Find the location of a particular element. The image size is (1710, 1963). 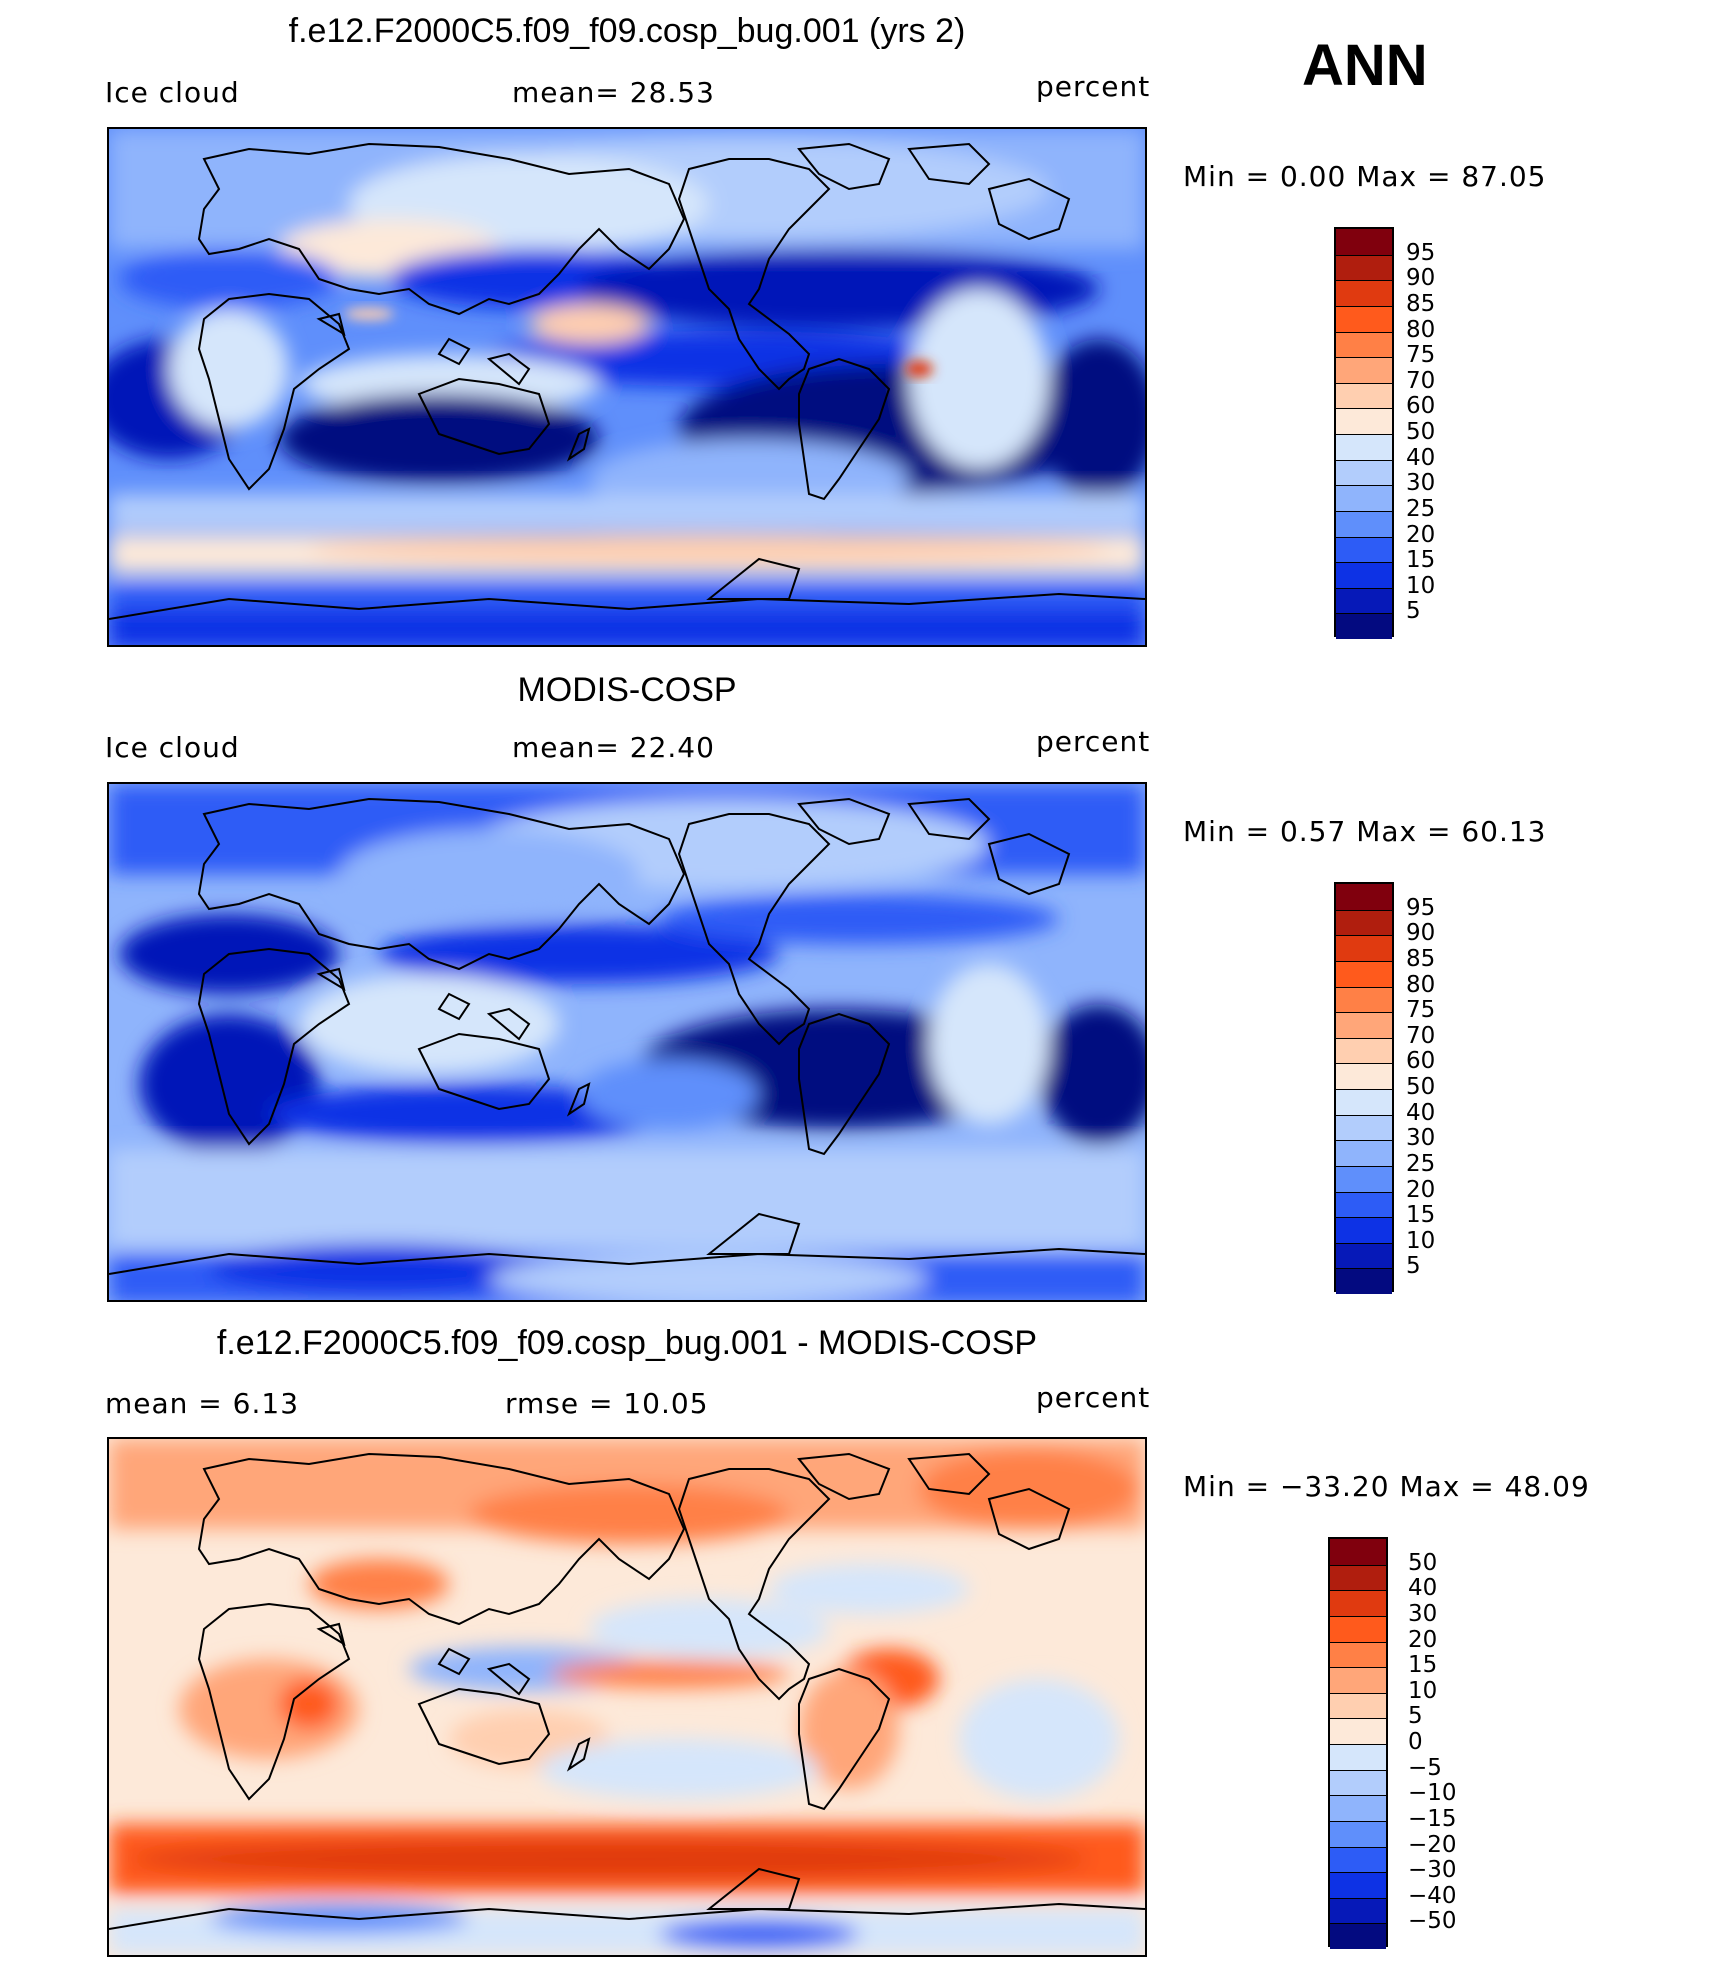

colorbar-tick-label: −20 is located at coordinates (1432, 1844).